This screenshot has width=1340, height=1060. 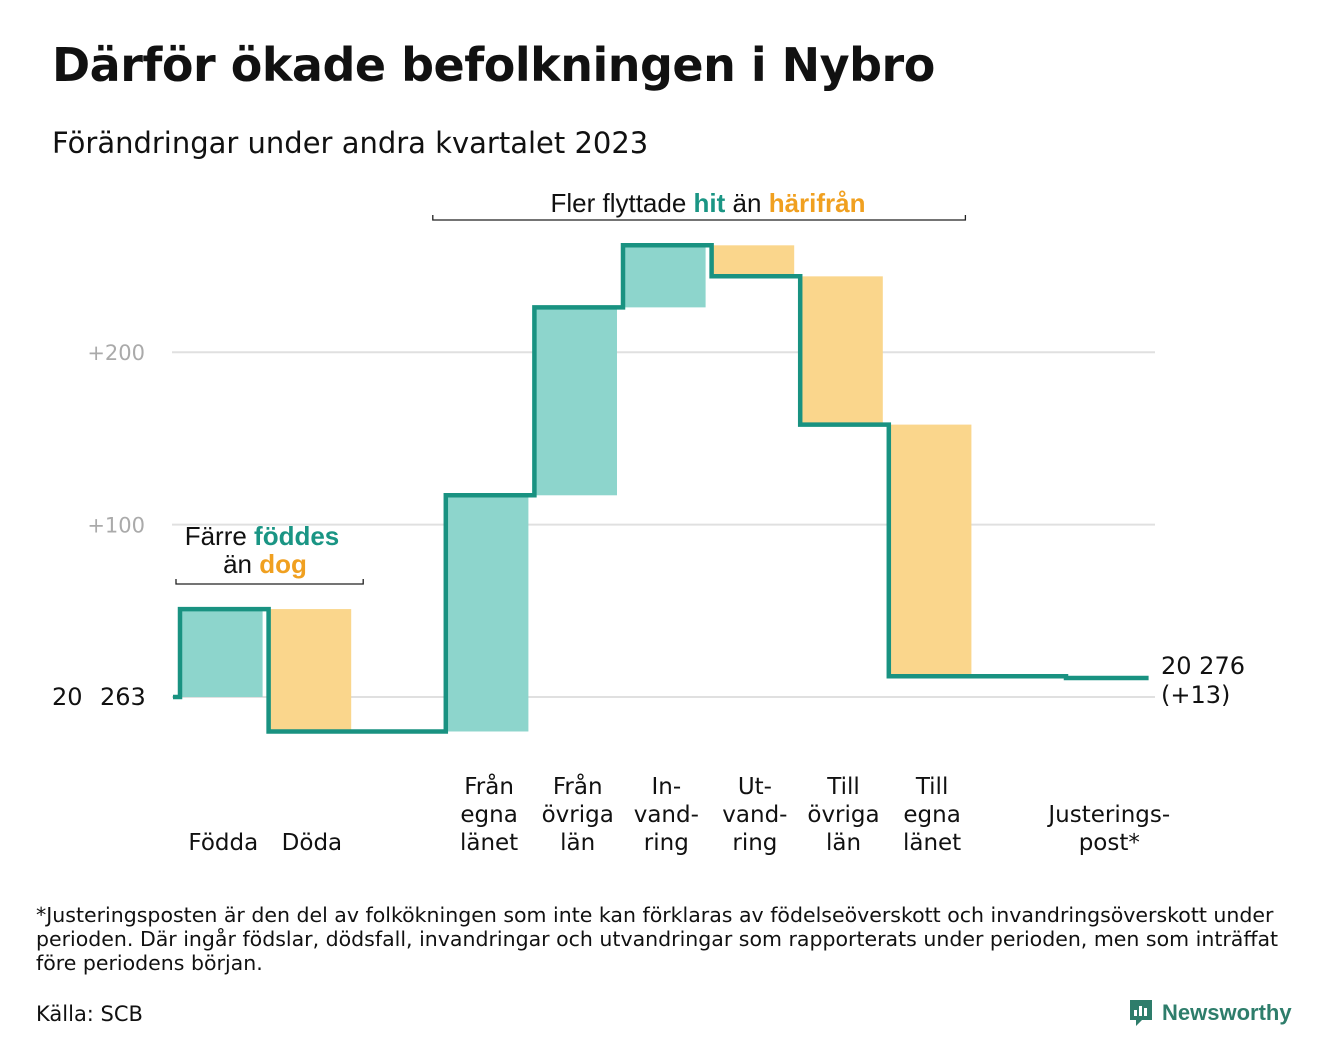 I want to click on annotation-birth-line2: än dog, so click(x=265, y=564).